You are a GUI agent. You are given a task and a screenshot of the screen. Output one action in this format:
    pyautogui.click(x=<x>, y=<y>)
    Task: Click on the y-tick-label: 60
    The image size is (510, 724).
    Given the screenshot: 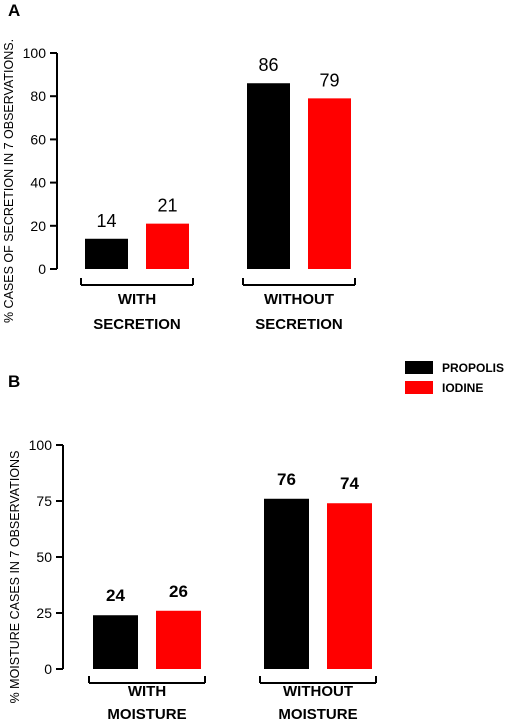 What is the action you would take?
    pyautogui.click(x=38, y=139)
    